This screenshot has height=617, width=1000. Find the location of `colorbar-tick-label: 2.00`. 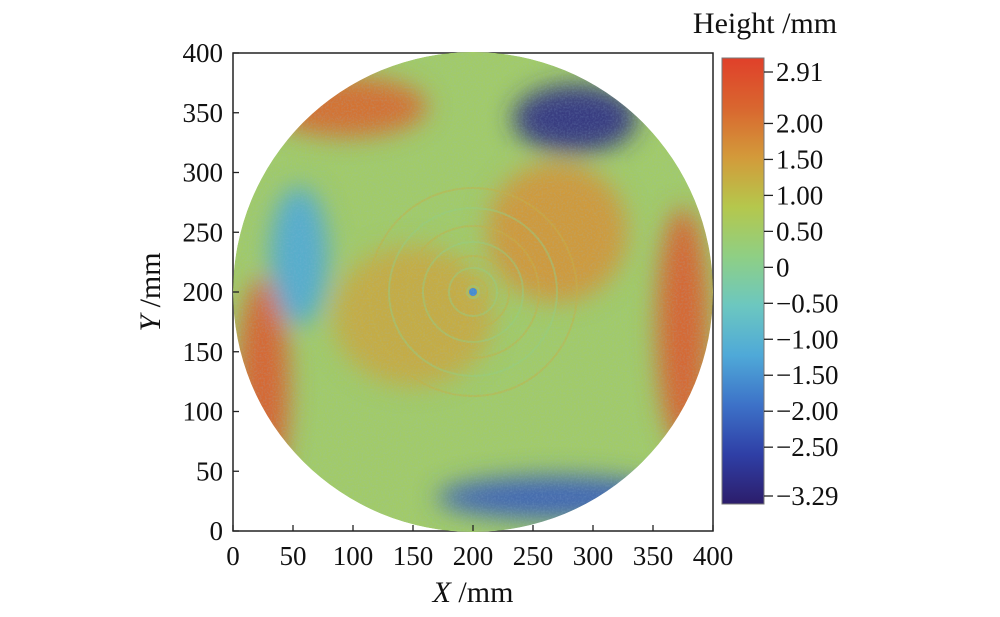

colorbar-tick-label: 2.00 is located at coordinates (799, 123).